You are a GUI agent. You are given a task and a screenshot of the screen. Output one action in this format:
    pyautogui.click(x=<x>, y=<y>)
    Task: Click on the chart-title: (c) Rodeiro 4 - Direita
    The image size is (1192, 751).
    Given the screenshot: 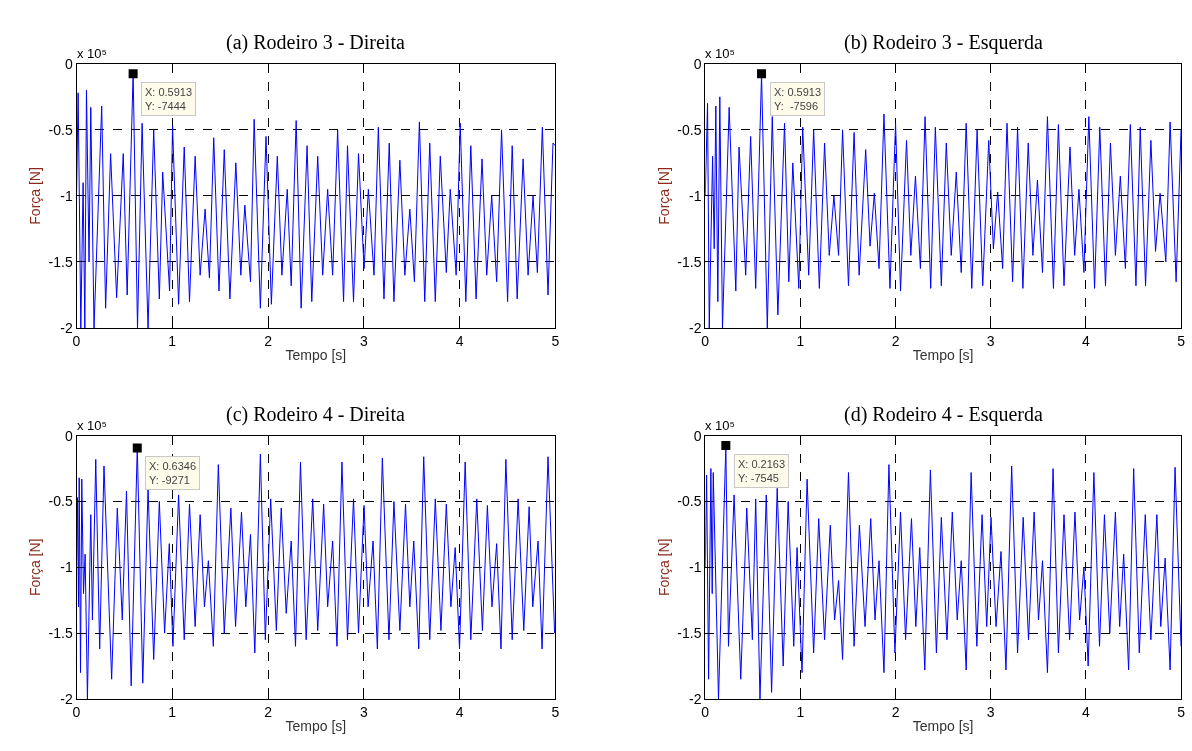 What is the action you would take?
    pyautogui.click(x=315, y=414)
    